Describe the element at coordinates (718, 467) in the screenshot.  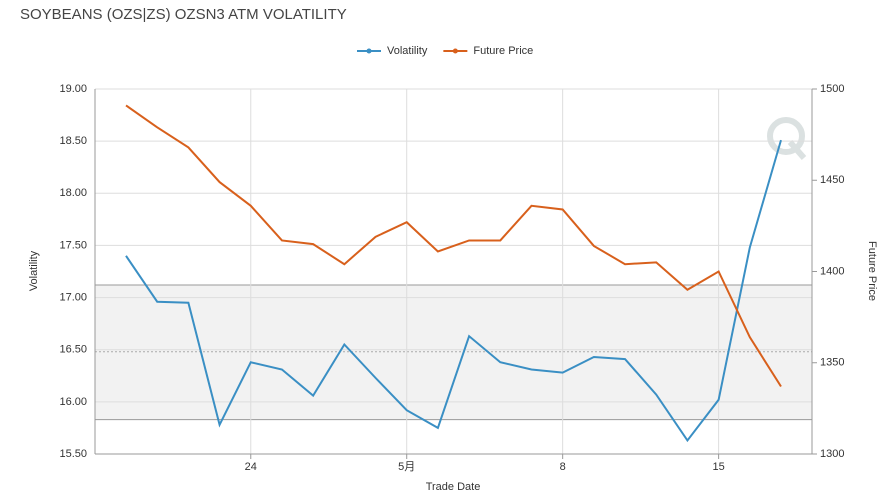
I see `x-tick-label: 15` at that location.